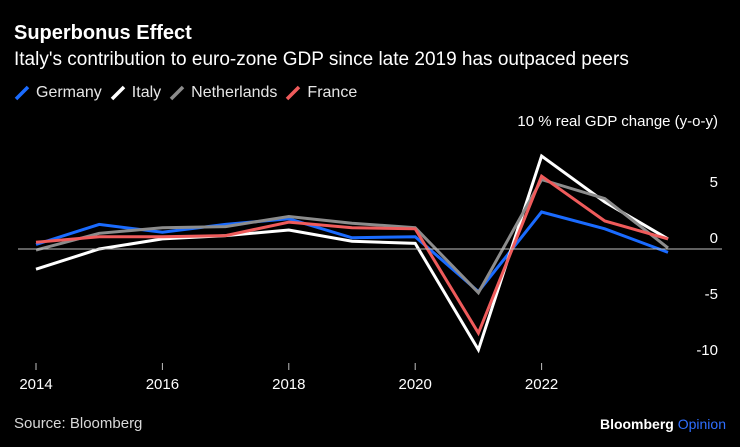  Describe the element at coordinates (707, 350) in the screenshot. I see `y-tick-label: -10` at that location.